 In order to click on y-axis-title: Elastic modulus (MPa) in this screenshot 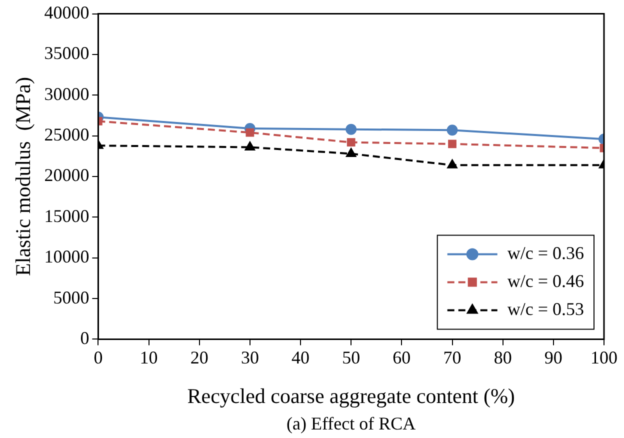, I will do `click(23, 176)`.